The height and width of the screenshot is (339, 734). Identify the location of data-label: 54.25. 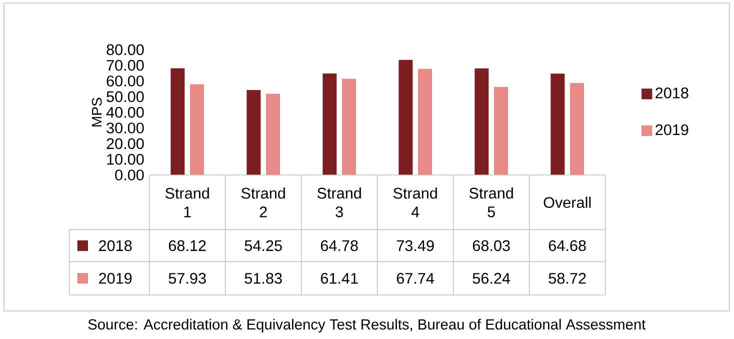
(263, 246).